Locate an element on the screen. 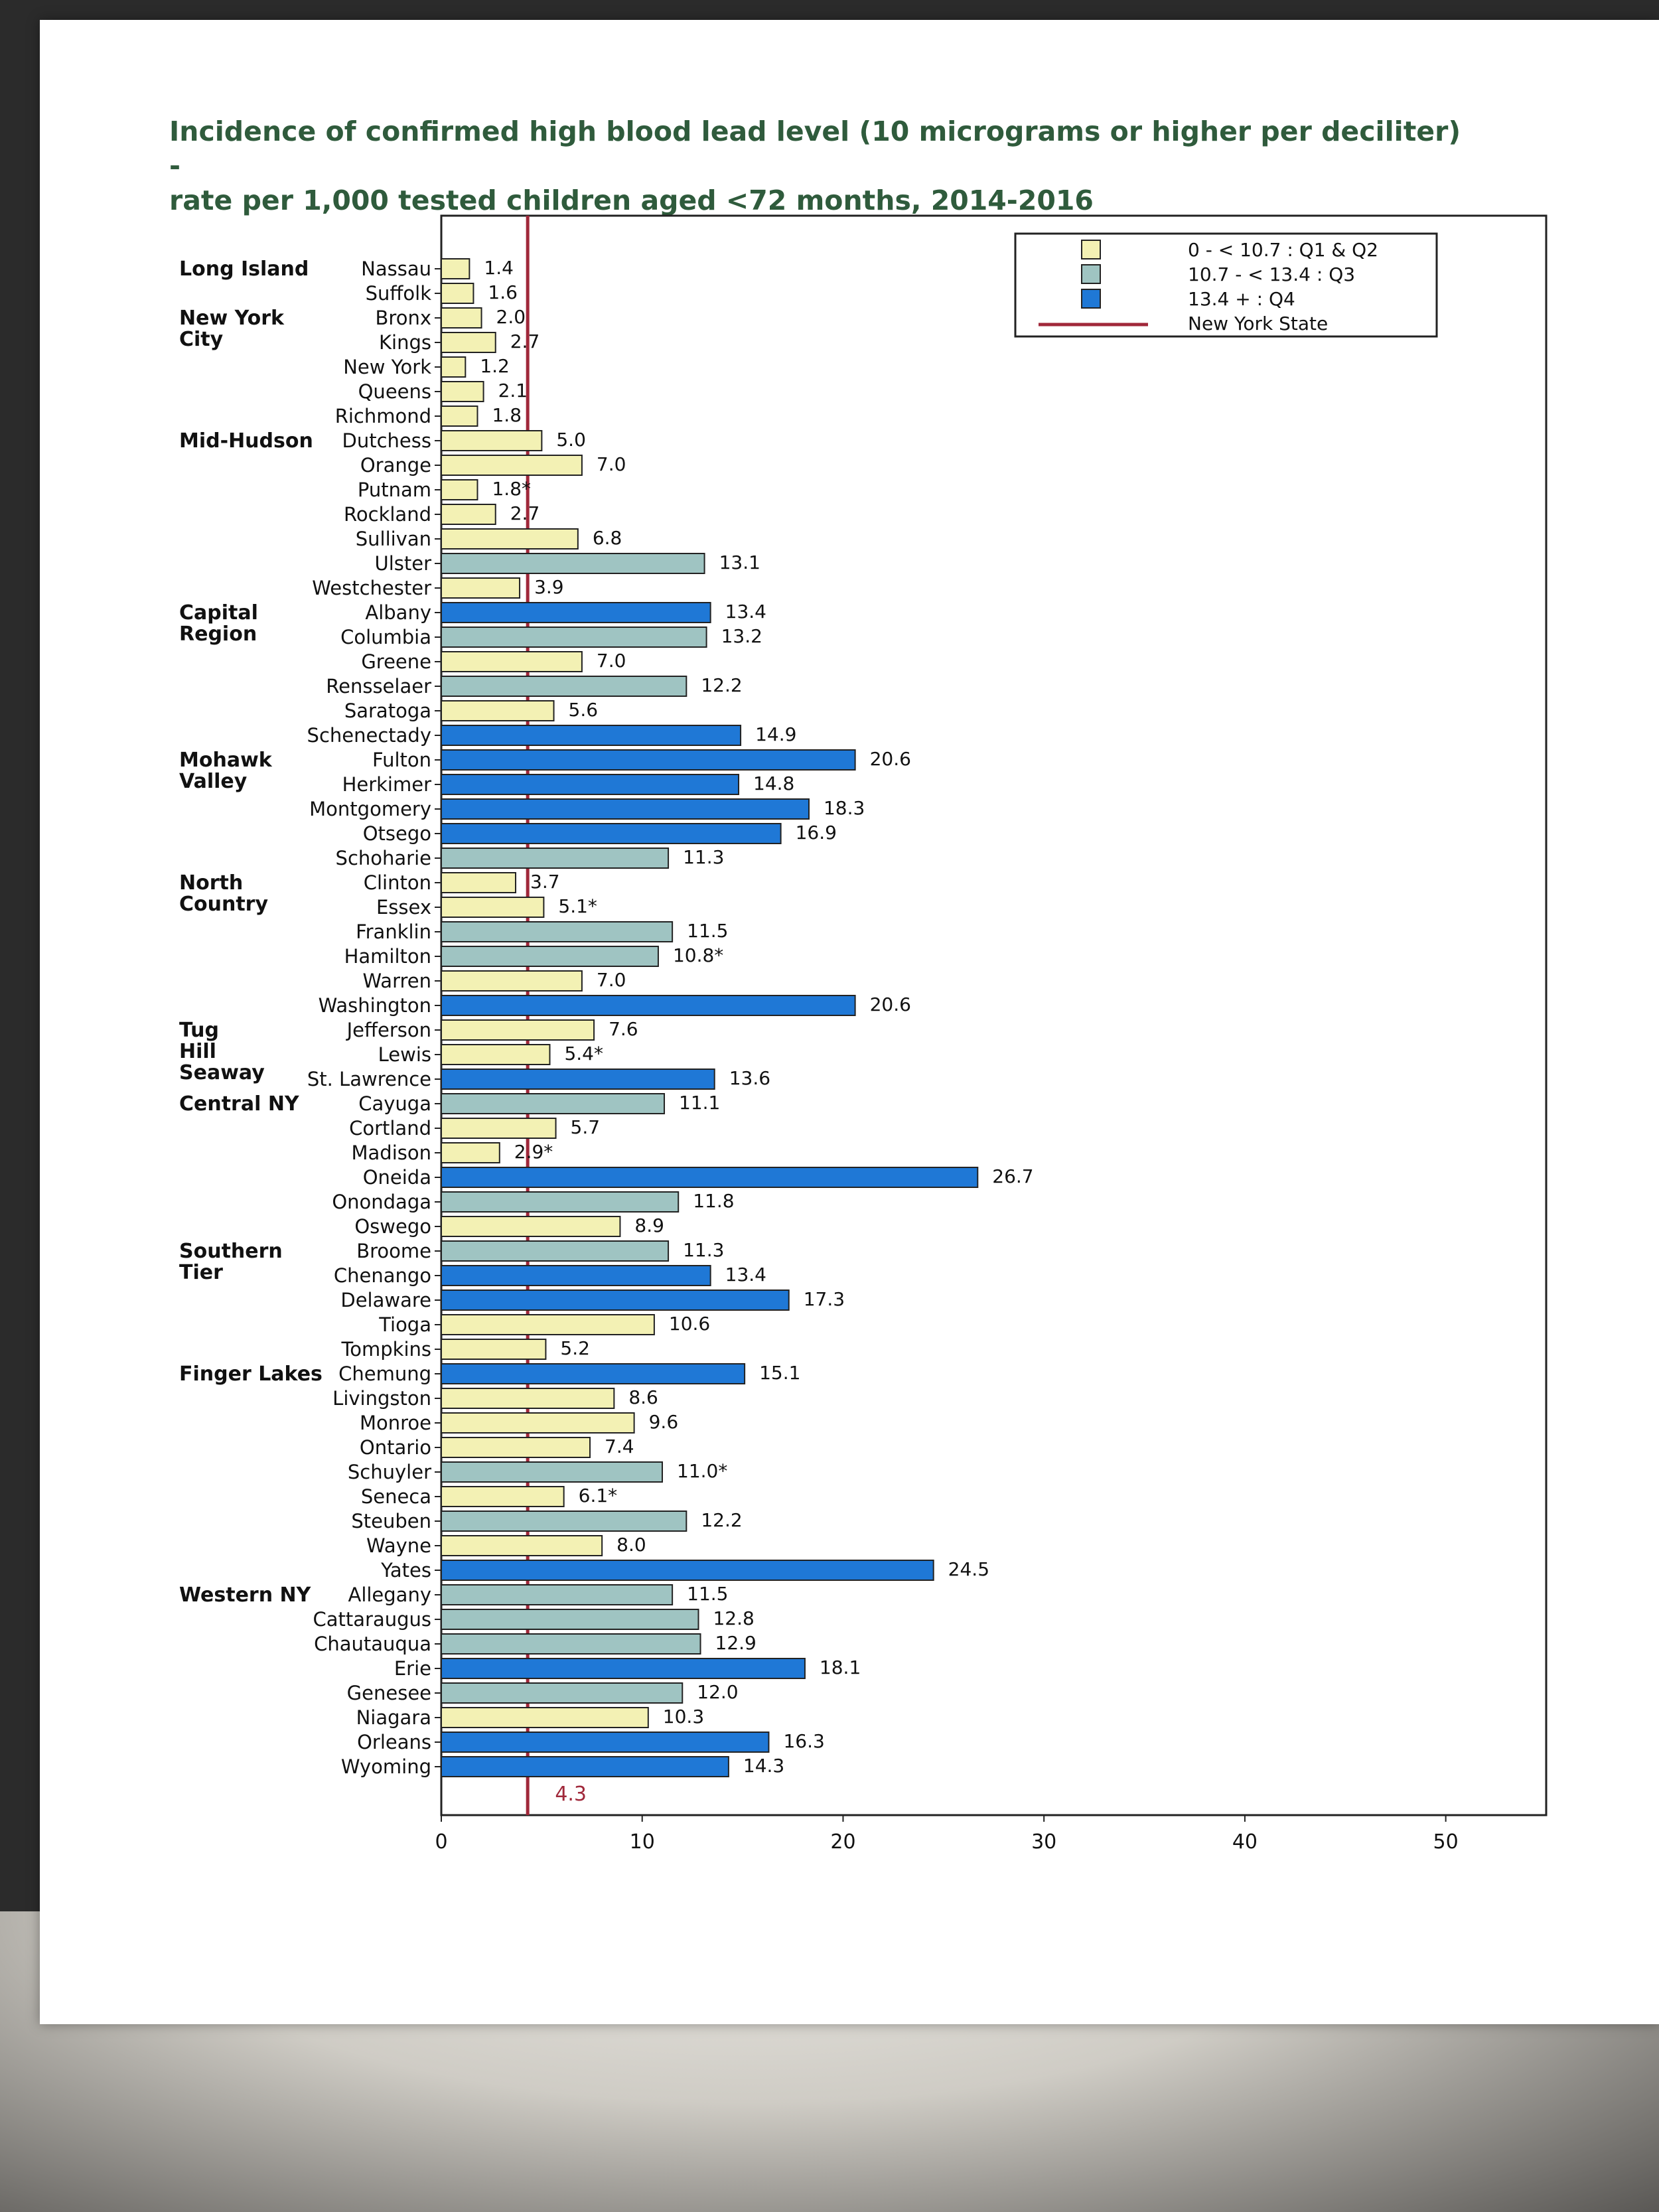  bar-schenectady is located at coordinates (591, 735).